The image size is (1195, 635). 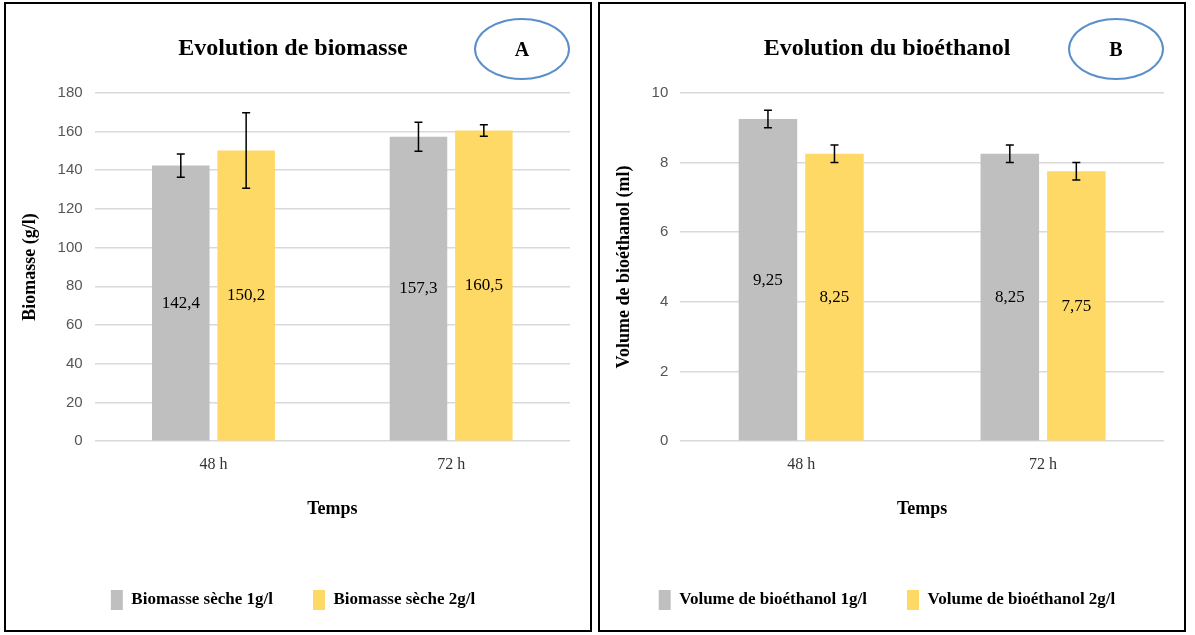 I want to click on y-axis-title: Biomasse (g/l), so click(x=30, y=267).